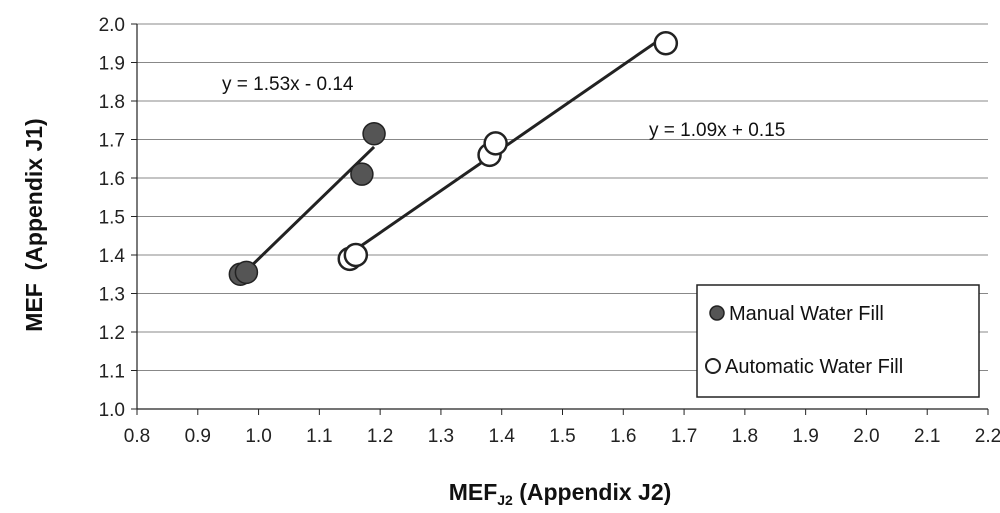  I want to click on x-axis-title-subscript: J2, so click(505, 500).